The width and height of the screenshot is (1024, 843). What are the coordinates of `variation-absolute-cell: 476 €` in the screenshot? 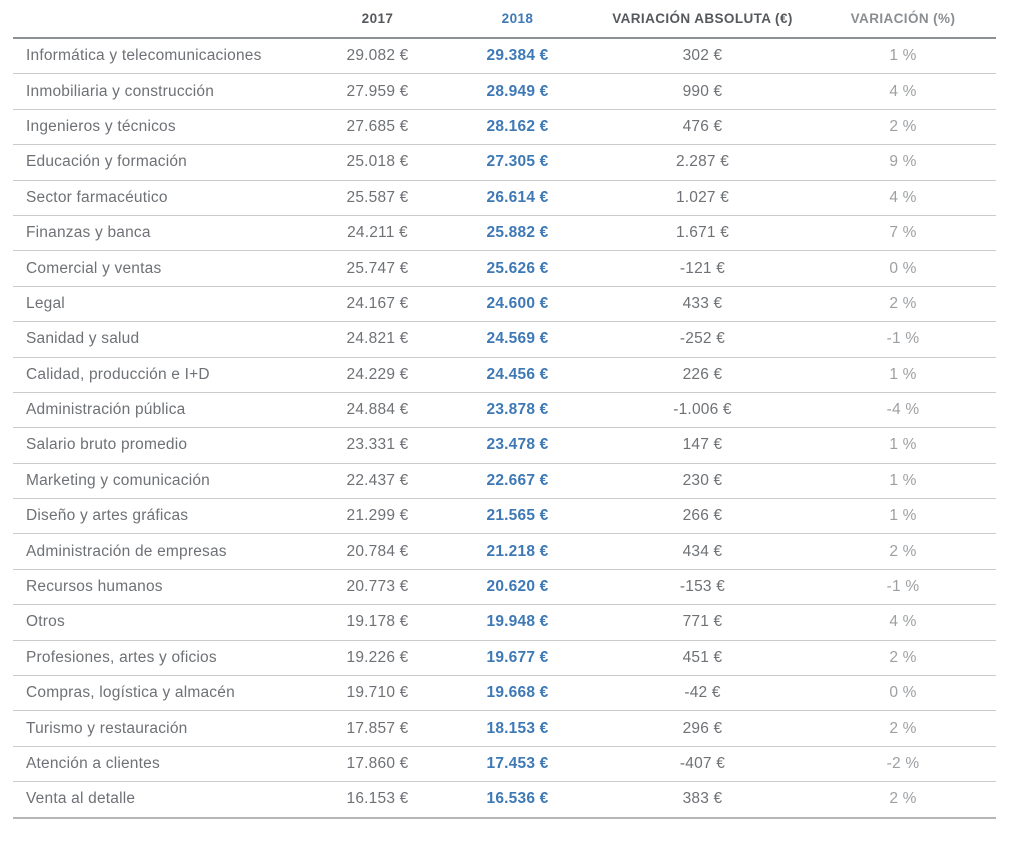 It's located at (702, 127).